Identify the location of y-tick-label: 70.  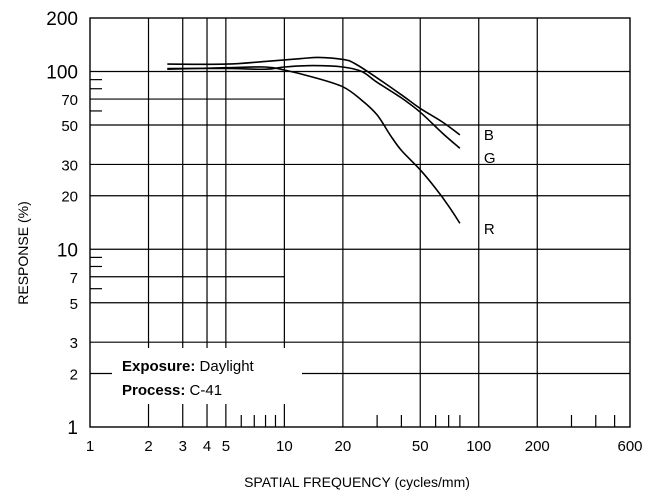
(69, 100).